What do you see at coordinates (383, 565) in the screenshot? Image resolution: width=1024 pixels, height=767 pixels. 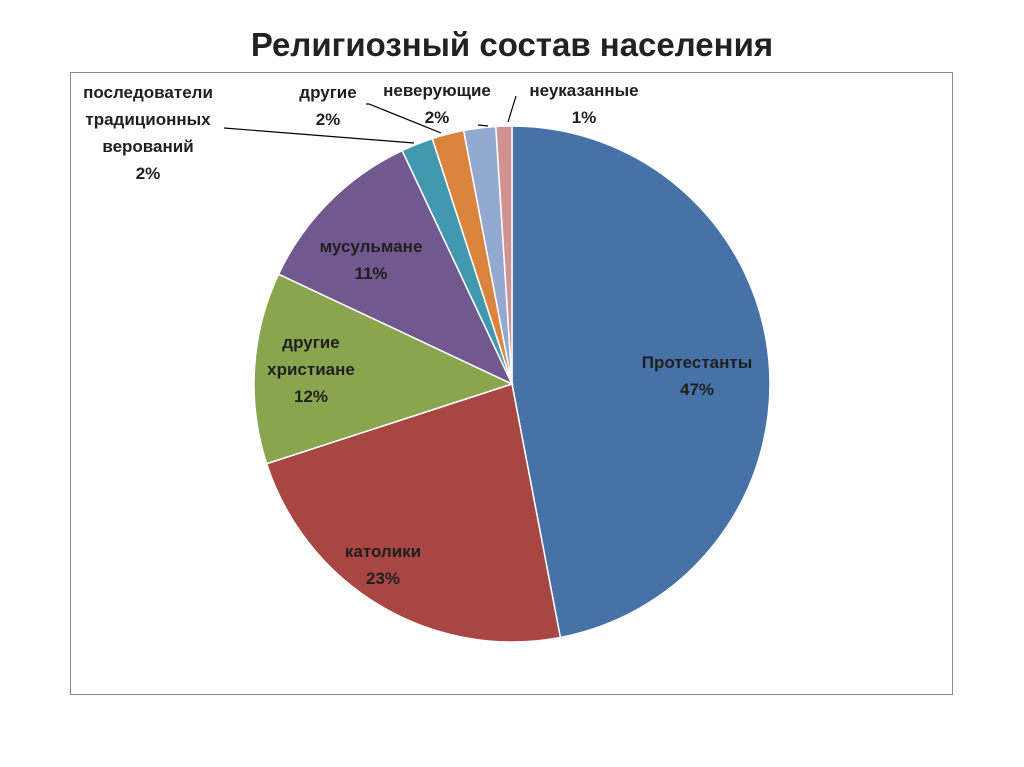 I see `slice-label-2: католики 23%` at bounding box center [383, 565].